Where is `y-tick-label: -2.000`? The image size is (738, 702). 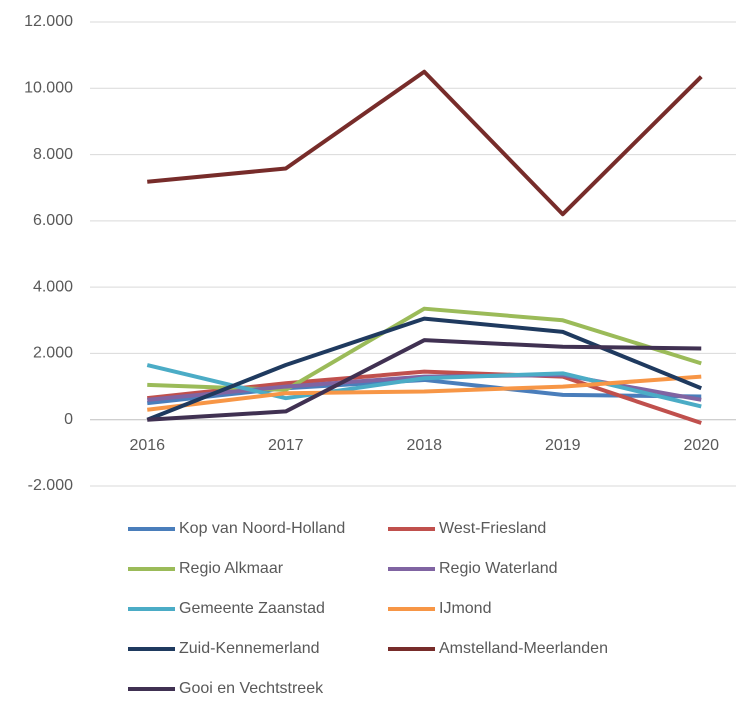
y-tick-label: -2.000 is located at coordinates (50, 485).